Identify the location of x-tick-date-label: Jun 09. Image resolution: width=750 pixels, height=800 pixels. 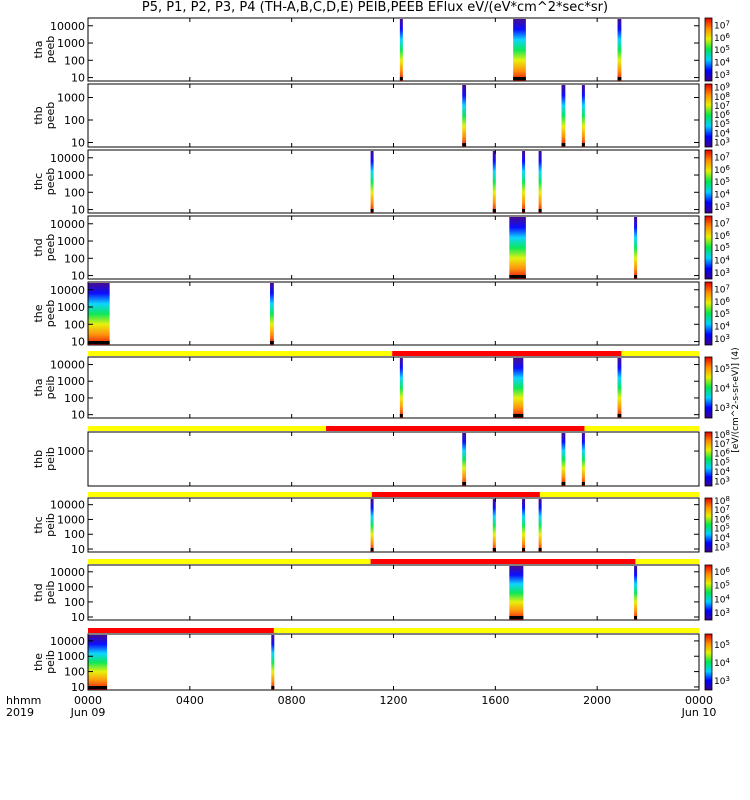
(88, 712).